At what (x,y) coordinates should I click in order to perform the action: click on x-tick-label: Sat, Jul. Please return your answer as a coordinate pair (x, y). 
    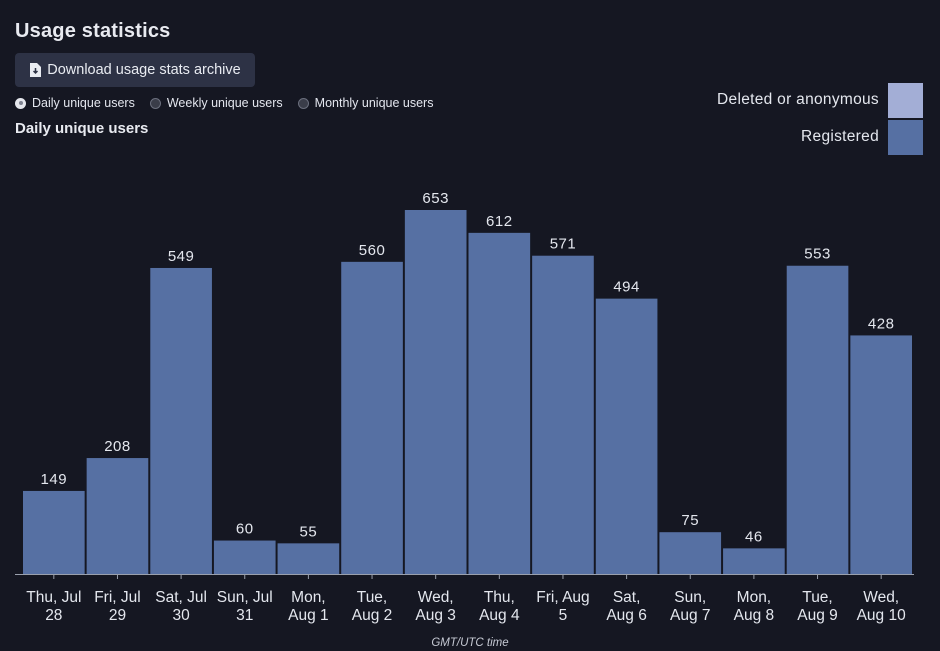
    Looking at the image, I should click on (181, 597).